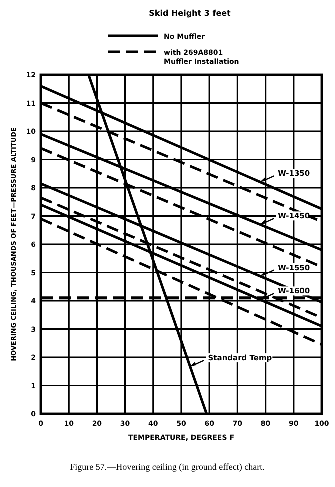  What do you see at coordinates (167, 467) in the screenshot?
I see `caption: Figure 57.—Hovering ceiling (in ground effect) chart.` at bounding box center [167, 467].